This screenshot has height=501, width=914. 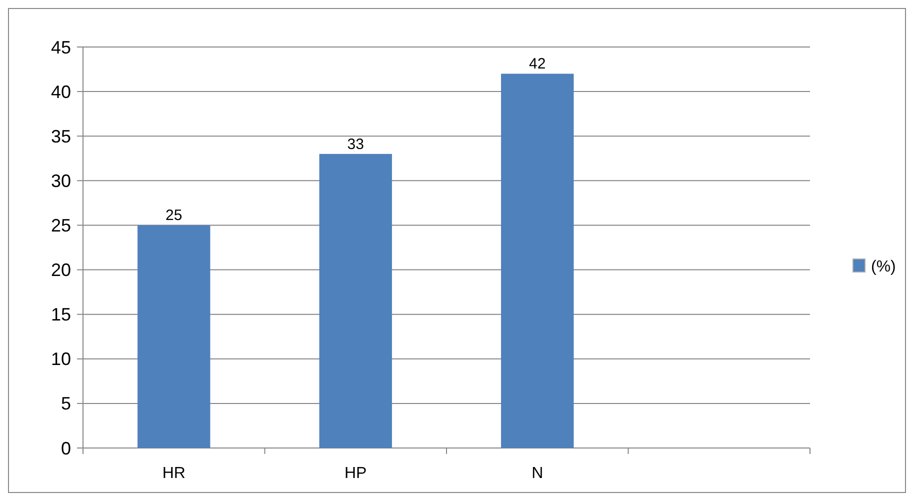 I want to click on y-tick-label: 0, so click(x=65, y=448).